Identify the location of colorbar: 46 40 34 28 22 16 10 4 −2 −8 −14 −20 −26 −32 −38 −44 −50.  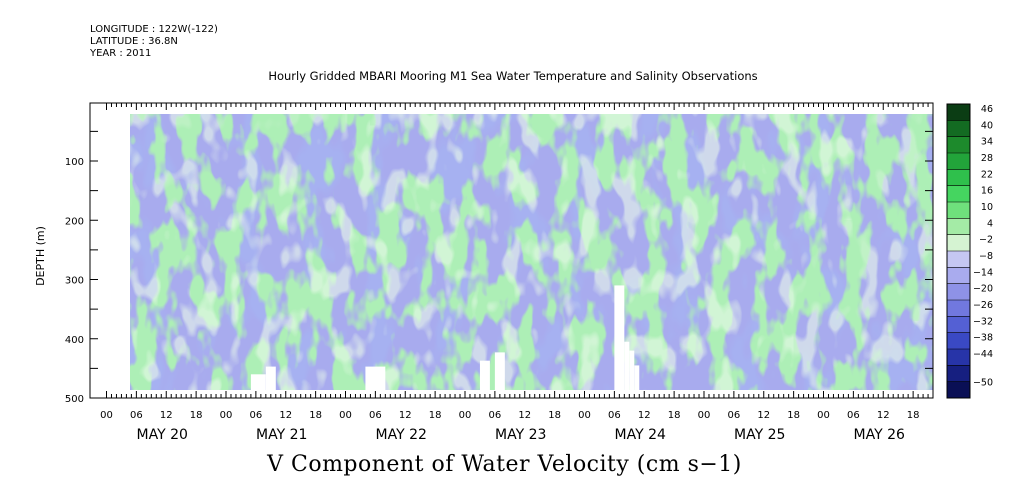
(969, 251).